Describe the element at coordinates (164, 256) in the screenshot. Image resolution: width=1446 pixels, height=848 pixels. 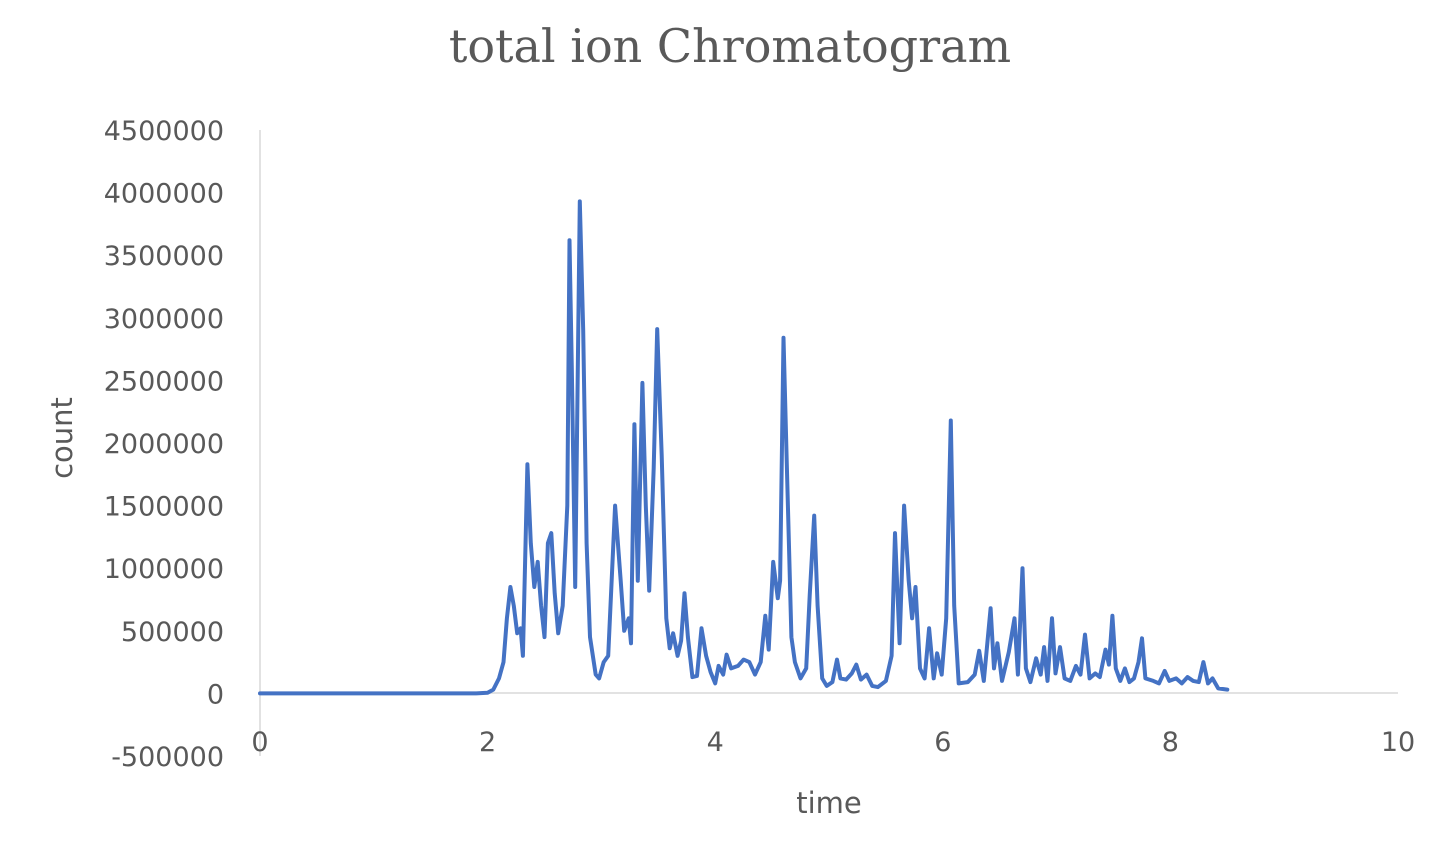
I see `y-tick-label: 3500000` at that location.